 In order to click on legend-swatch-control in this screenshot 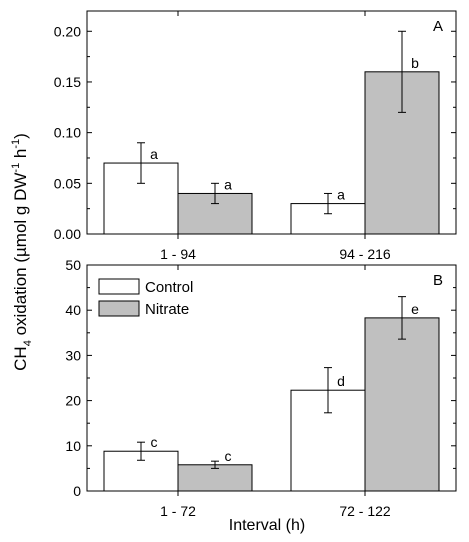, I will do `click(119, 286)`.